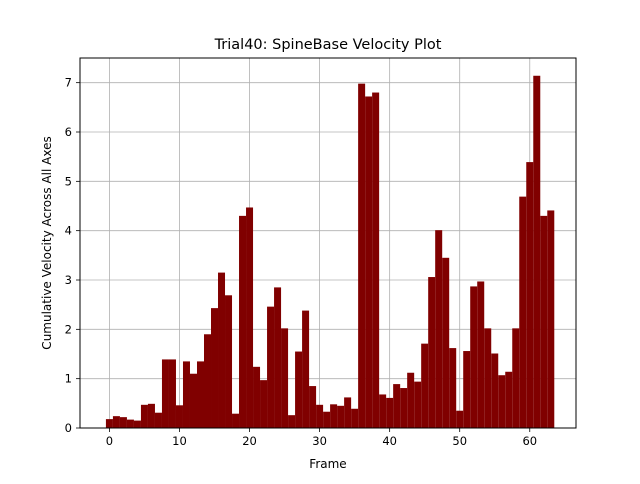 The image size is (640, 484). What do you see at coordinates (68, 83) in the screenshot?
I see `y-tick-label: 7` at bounding box center [68, 83].